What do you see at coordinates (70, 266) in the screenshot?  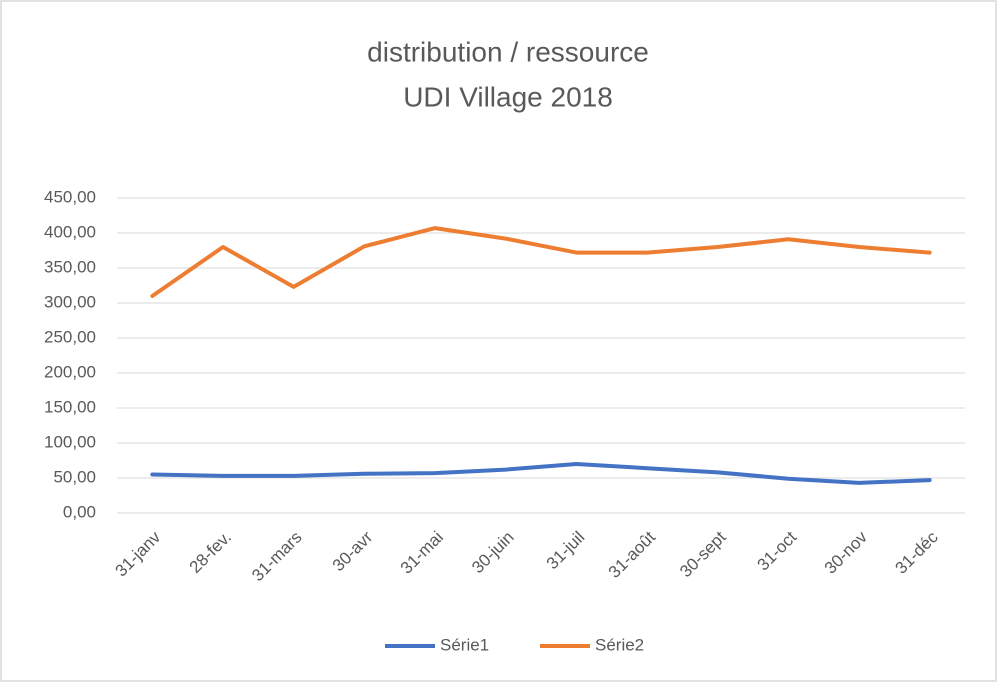 I see `y-tick-label: 350,00` at bounding box center [70, 266].